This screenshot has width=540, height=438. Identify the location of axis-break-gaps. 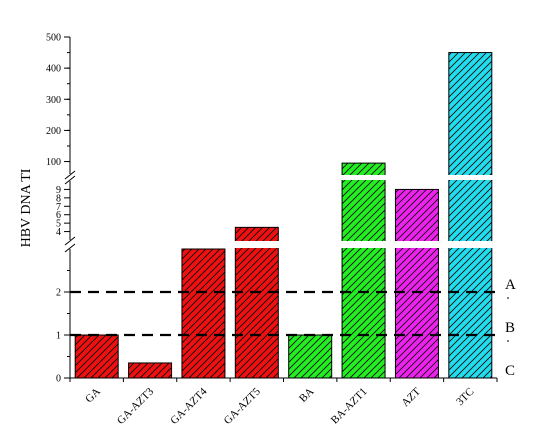
(363, 211).